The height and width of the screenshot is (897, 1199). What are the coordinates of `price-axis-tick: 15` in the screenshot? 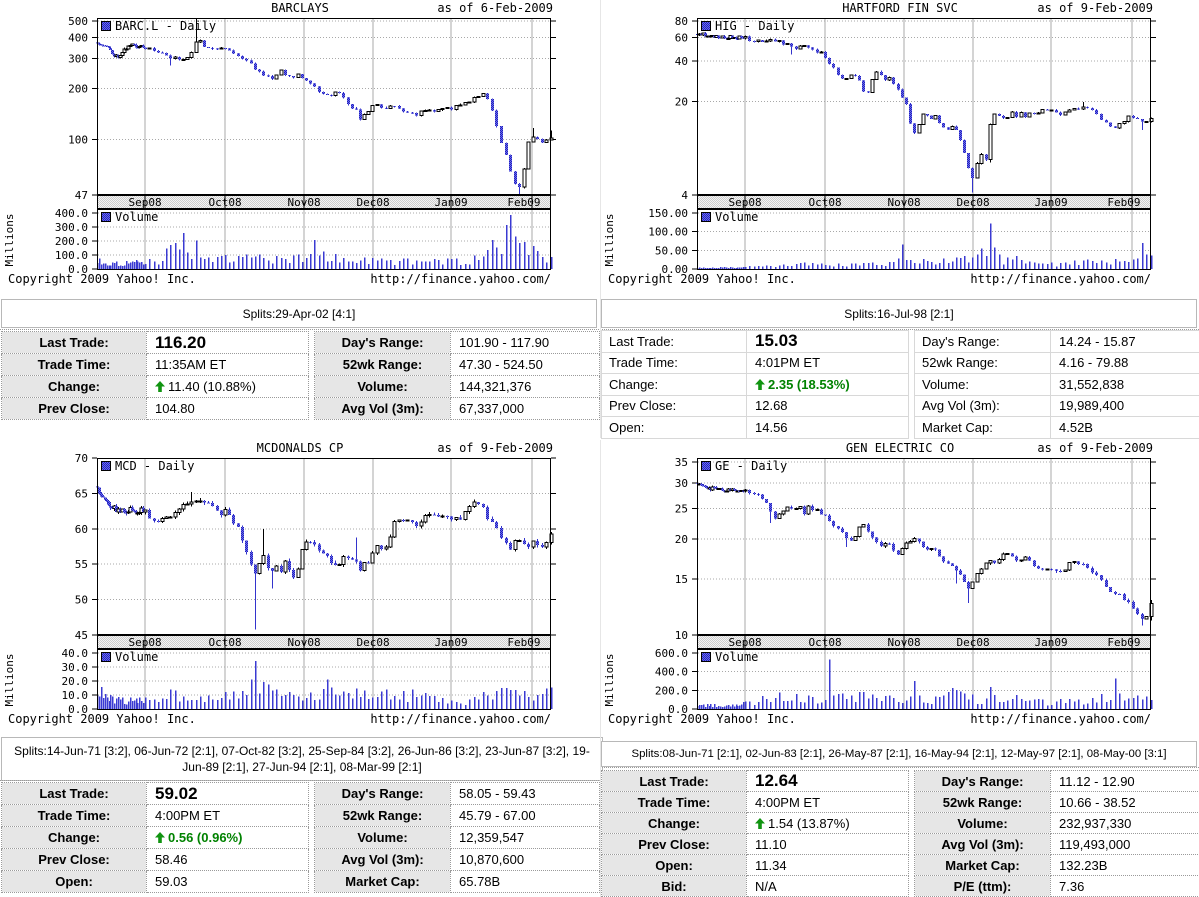 It's located at (681, 579).